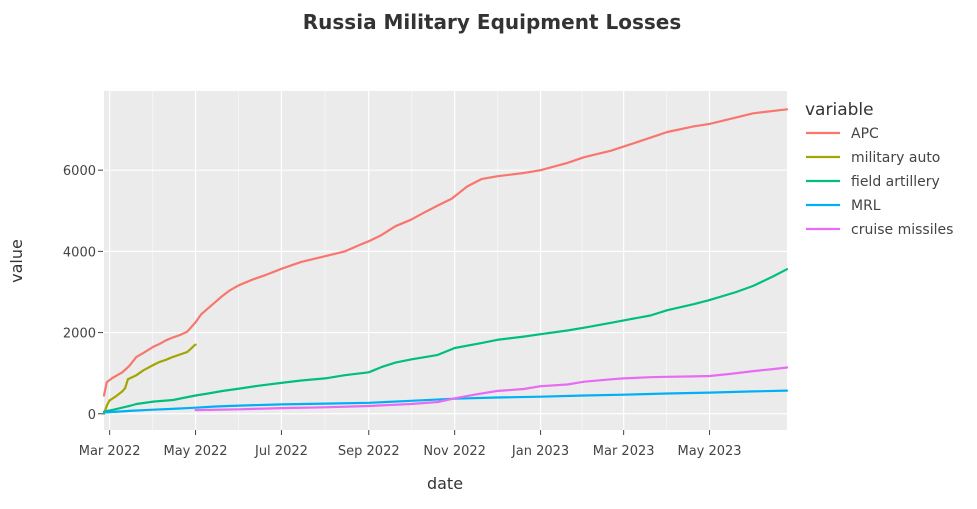  I want to click on series-line-mrl, so click(445, 401).